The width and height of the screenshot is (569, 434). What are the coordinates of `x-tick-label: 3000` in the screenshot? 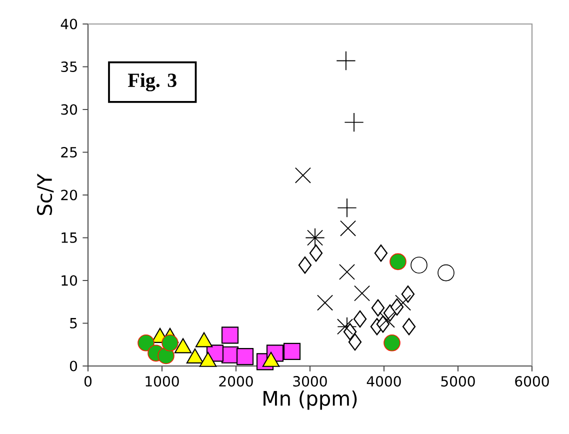 It's located at (310, 381).